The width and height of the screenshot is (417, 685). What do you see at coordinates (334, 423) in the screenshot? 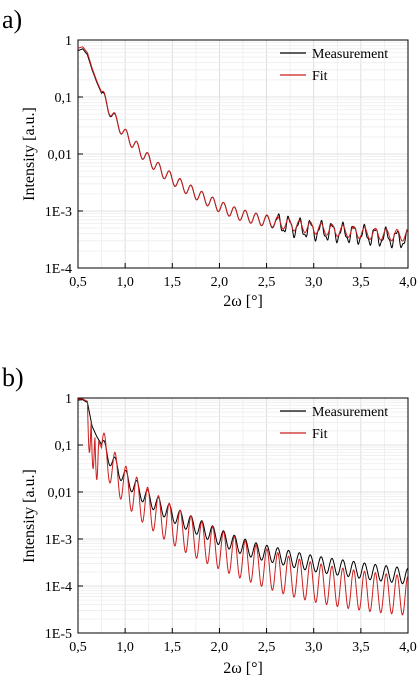
I see `legend-b: Measurement Fit` at bounding box center [334, 423].